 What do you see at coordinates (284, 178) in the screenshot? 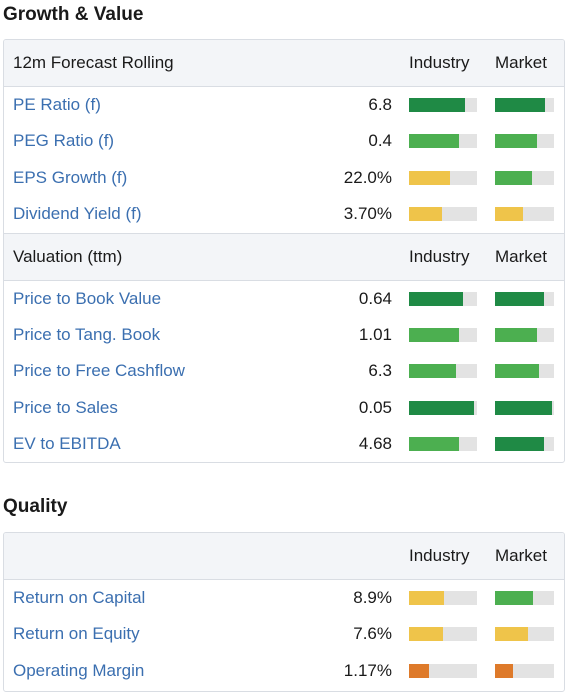
I see `metric-row: EPS Growth (f) 22.0%` at bounding box center [284, 178].